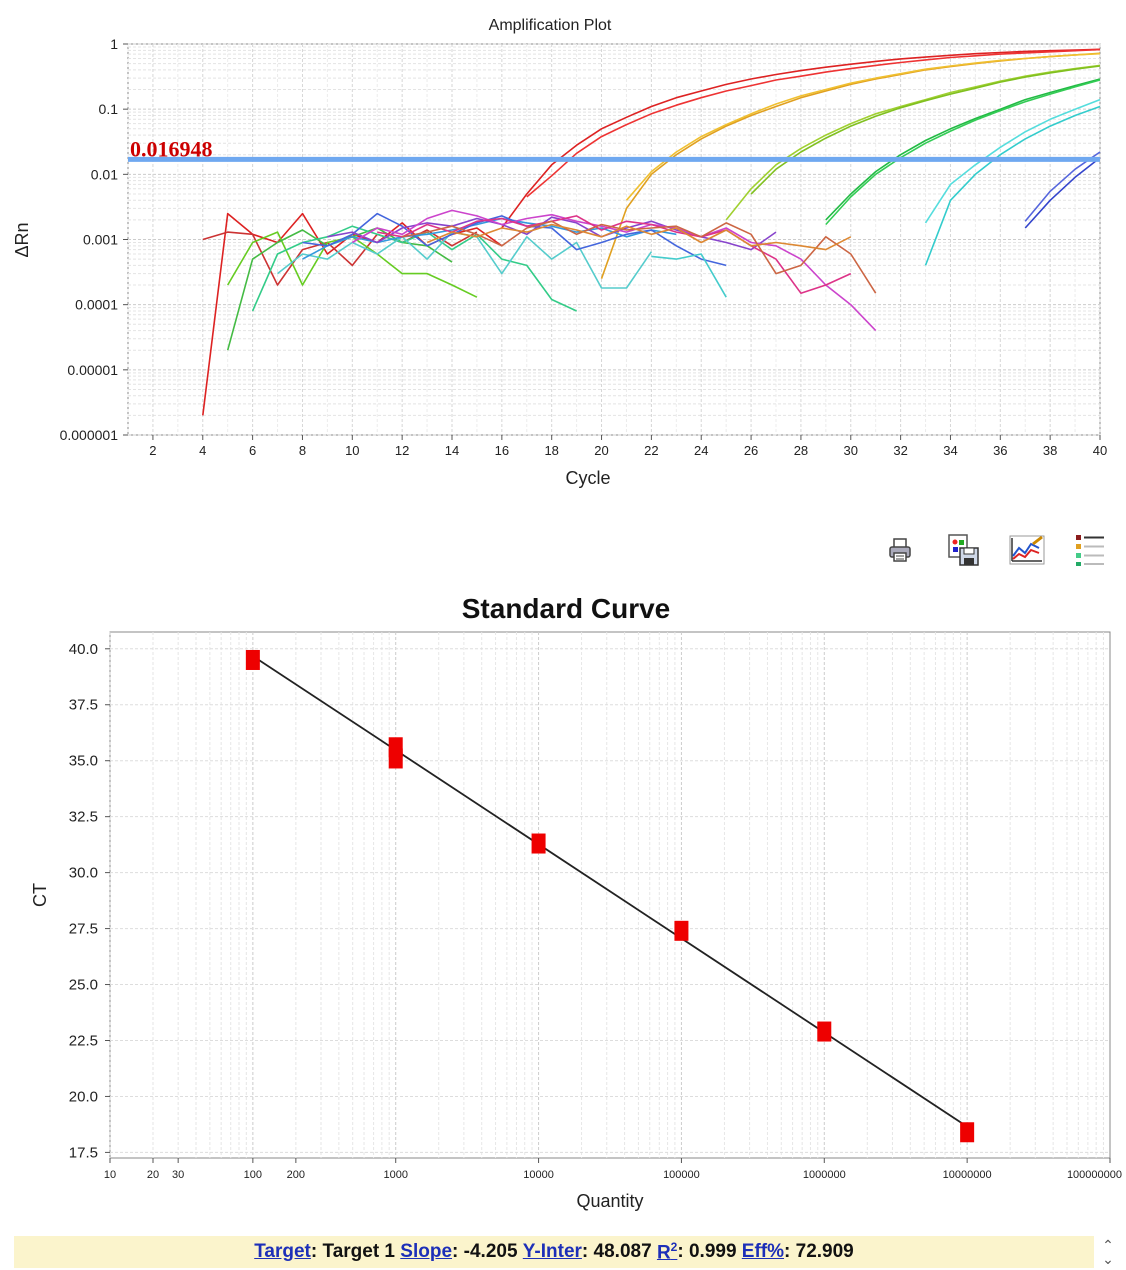 This screenshot has height=1270, width=1126. I want to click on save-image-button, so click(964, 550).